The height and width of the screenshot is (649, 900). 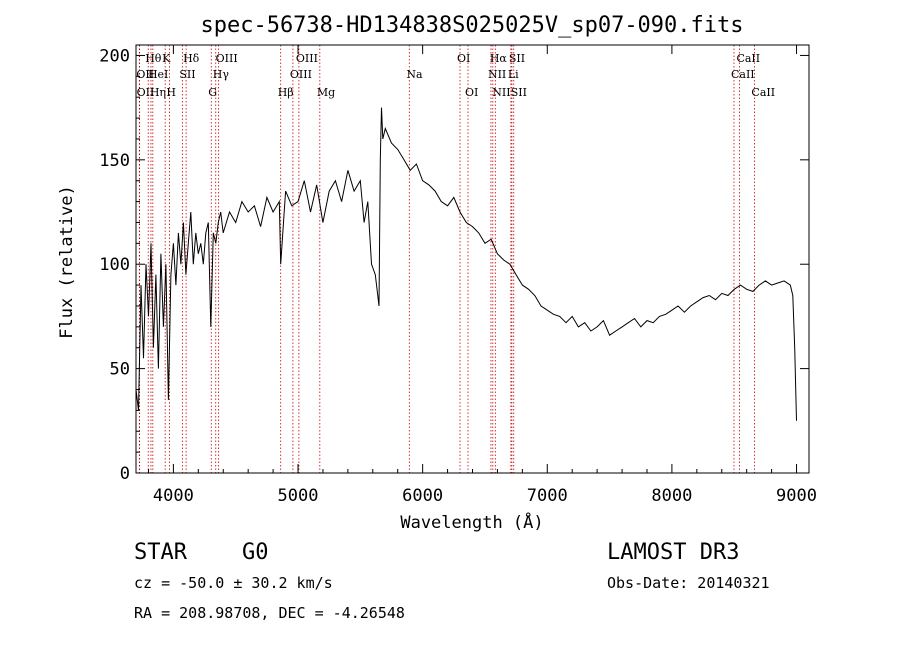 I want to click on line-label-26: CaII, so click(x=743, y=74).